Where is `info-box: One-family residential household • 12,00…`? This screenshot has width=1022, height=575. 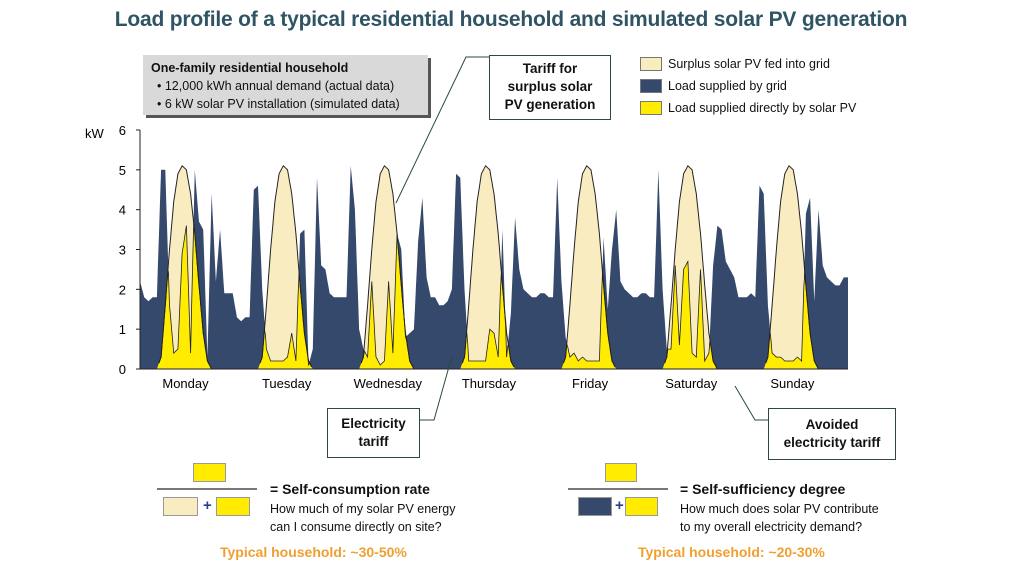 info-box: One-family residential household • 12,00… is located at coordinates (285, 85).